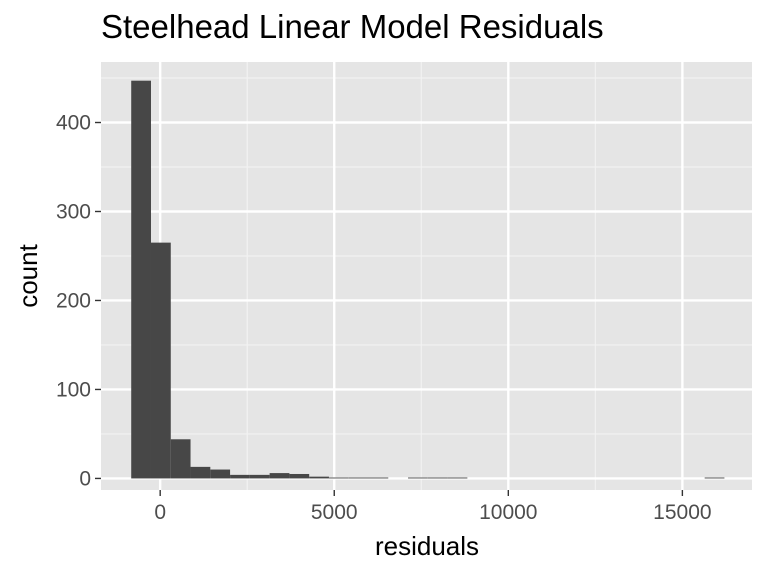 Image resolution: width=768 pixels, height=576 pixels. Describe the element at coordinates (73, 389) in the screenshot. I see `y-tick-label: 100` at that location.